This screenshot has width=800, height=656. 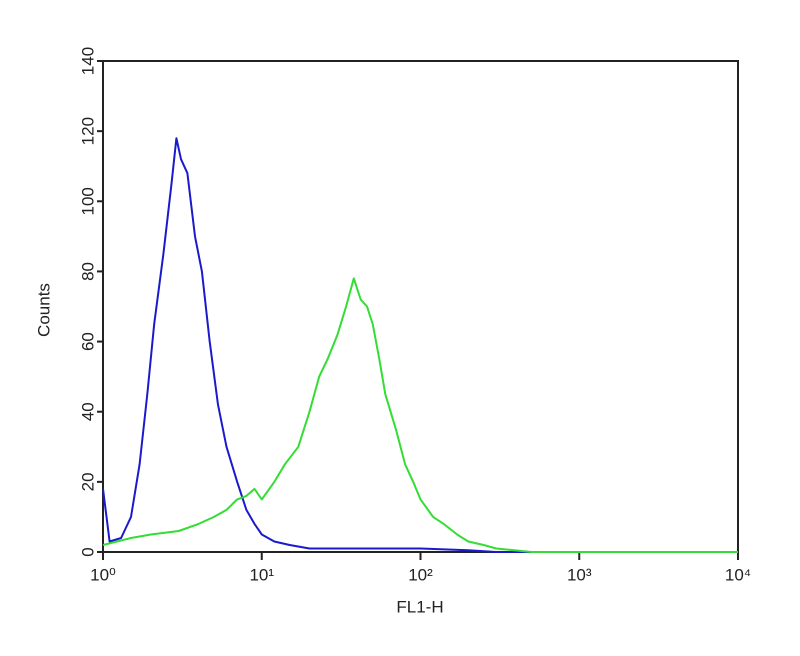 What do you see at coordinates (87, 201) in the screenshot?
I see `y-tick-label: 100` at bounding box center [87, 201].